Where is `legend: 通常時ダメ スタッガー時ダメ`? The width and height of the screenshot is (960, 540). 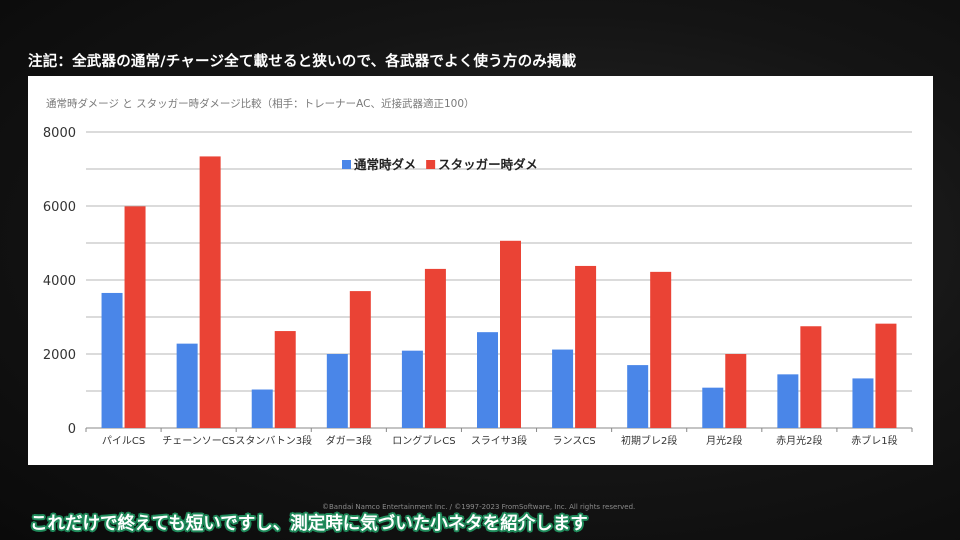 legend: 通常時ダメ スタッガー時ダメ is located at coordinates (440, 164).